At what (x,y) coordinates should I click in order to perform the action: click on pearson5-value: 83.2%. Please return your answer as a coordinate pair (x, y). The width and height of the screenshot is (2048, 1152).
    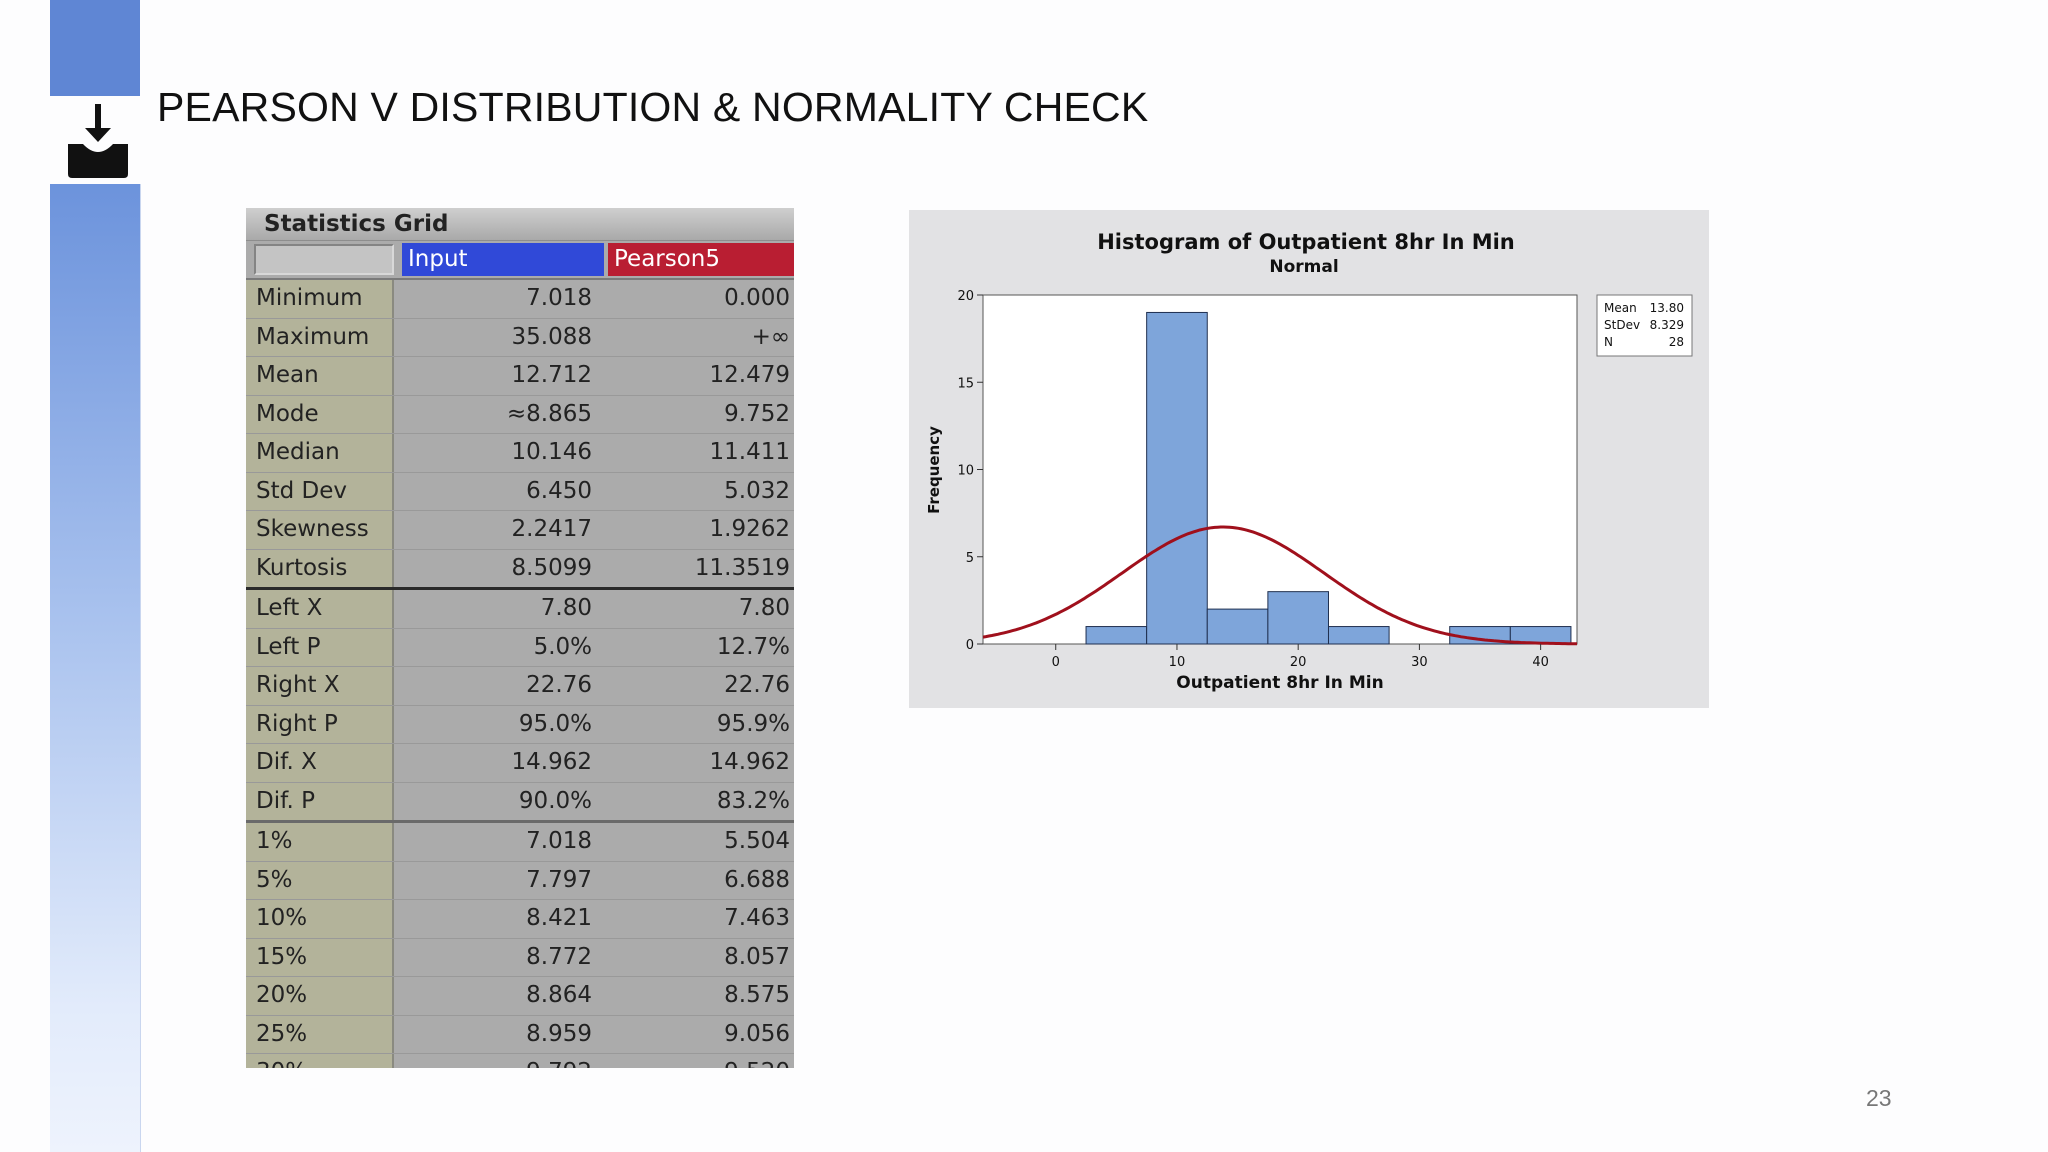
    Looking at the image, I should click on (753, 800).